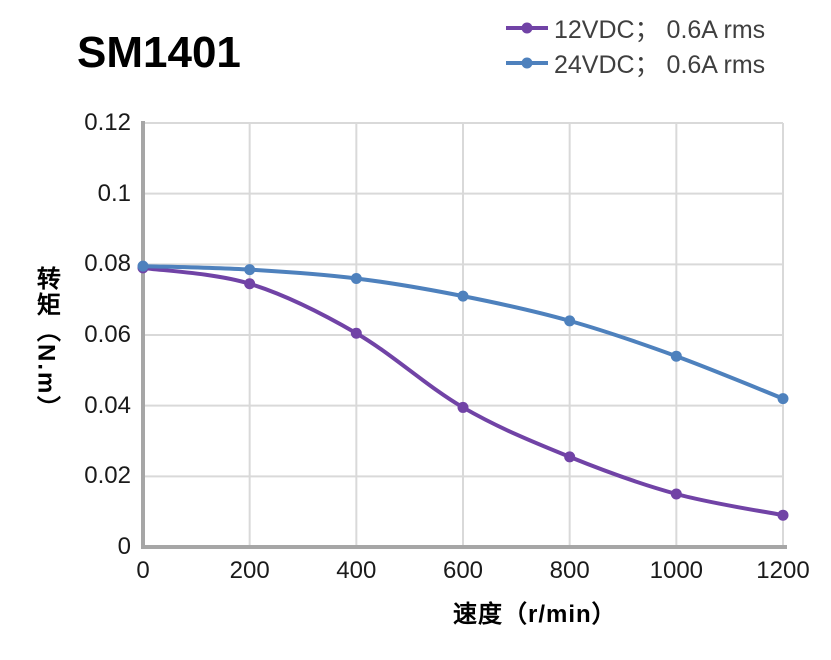 This screenshot has width=831, height=660. I want to click on y-tick-label: 0, so click(124, 546).